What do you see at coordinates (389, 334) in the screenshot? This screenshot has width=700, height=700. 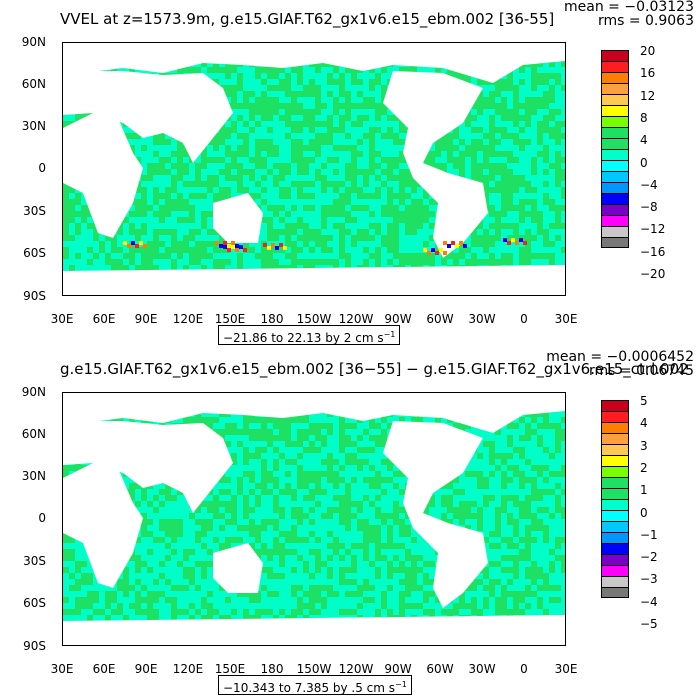 I see `range-unit-exponent: −1` at bounding box center [389, 334].